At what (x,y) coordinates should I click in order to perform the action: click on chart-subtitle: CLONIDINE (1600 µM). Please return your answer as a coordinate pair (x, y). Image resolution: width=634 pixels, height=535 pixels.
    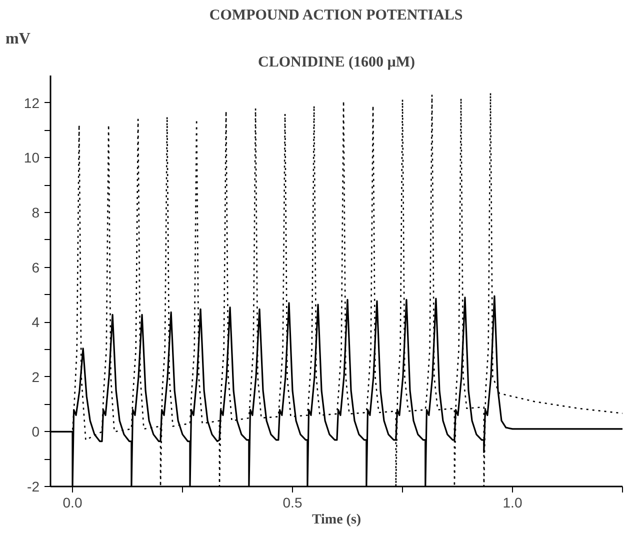
    Looking at the image, I should click on (336, 62).